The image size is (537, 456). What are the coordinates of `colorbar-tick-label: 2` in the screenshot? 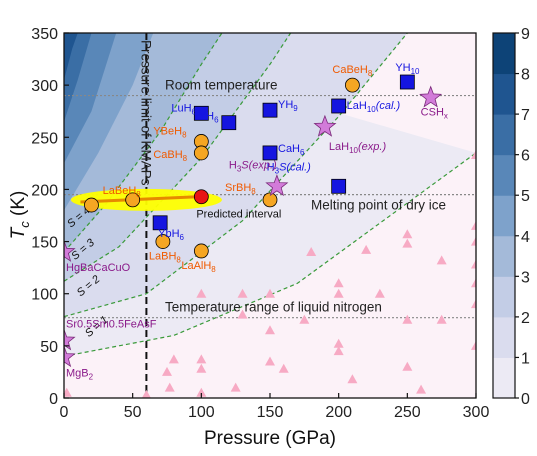 It's located at (525, 318).